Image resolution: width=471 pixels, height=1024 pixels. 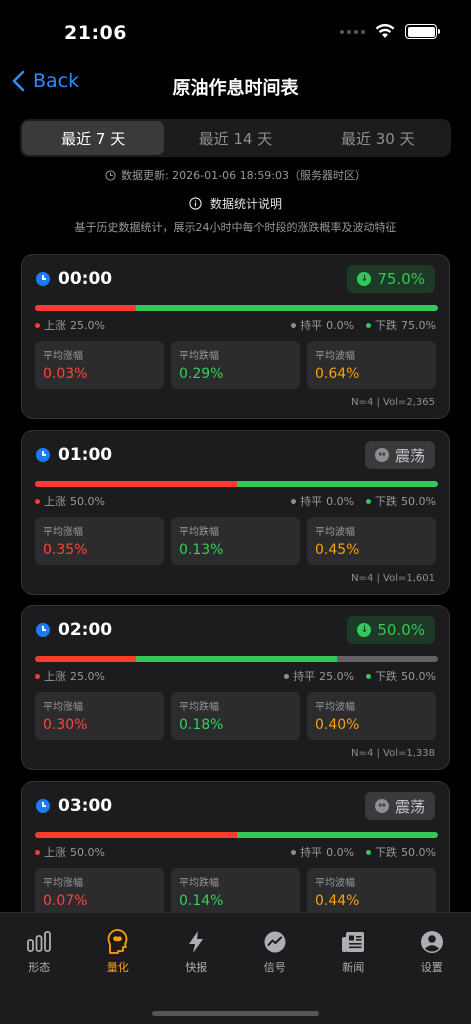 What do you see at coordinates (235, 227) in the screenshot?
I see `stats-description: 基于历史数据统计，展示24小时中每个时段的涨跌概率及波动特征` at bounding box center [235, 227].